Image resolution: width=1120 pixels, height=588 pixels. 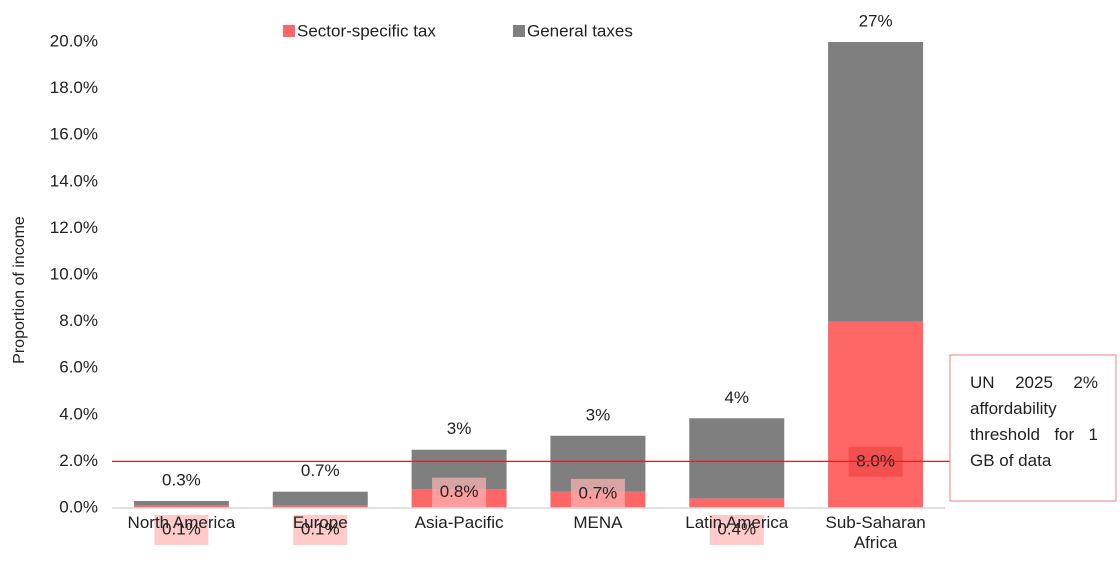 I want to click on annotation-box, so click(x=1033, y=428).